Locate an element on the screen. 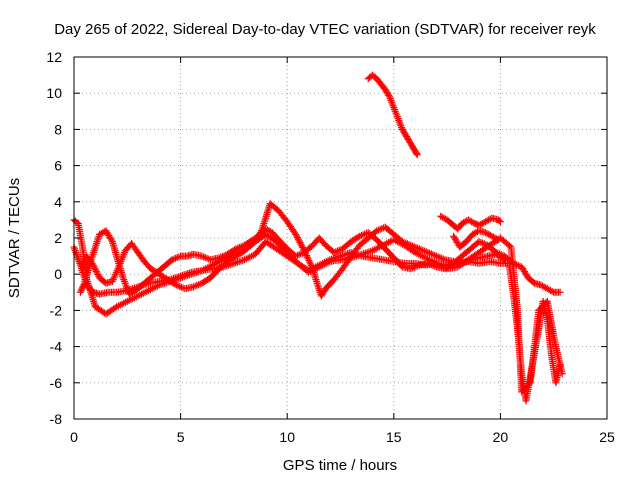 The image size is (640, 480). y-tick-label: 10 is located at coordinates (54, 93).